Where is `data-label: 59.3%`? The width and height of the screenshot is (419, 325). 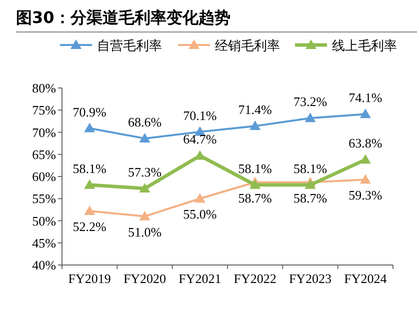 data-label: 59.3% is located at coordinates (365, 195).